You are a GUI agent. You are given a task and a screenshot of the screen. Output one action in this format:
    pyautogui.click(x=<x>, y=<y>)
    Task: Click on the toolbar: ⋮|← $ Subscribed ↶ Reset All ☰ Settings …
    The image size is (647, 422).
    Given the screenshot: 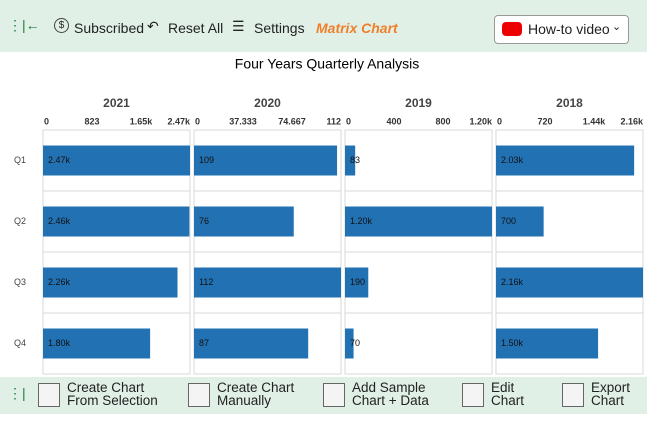 What is the action you would take?
    pyautogui.click(x=323, y=26)
    